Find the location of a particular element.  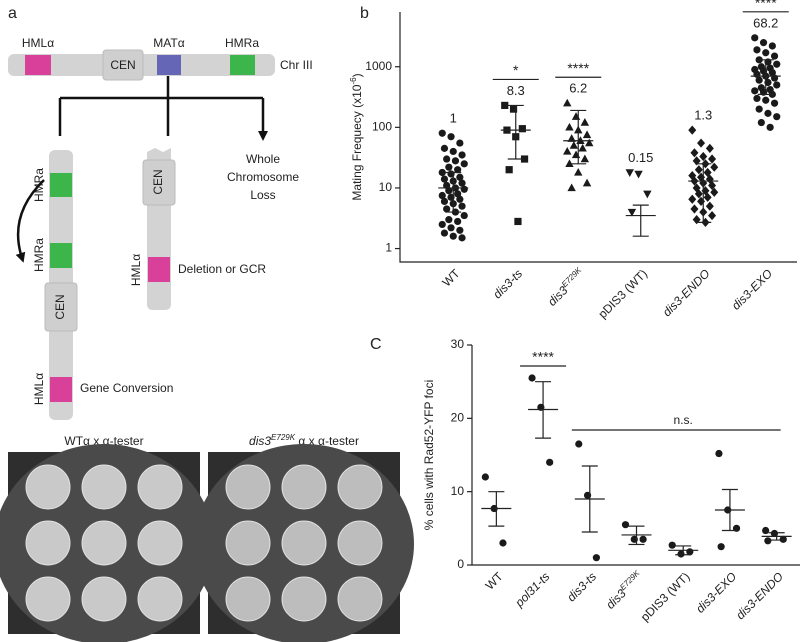

x-tick-label: pDIS3 (WT) is located at coordinates (622, 293).